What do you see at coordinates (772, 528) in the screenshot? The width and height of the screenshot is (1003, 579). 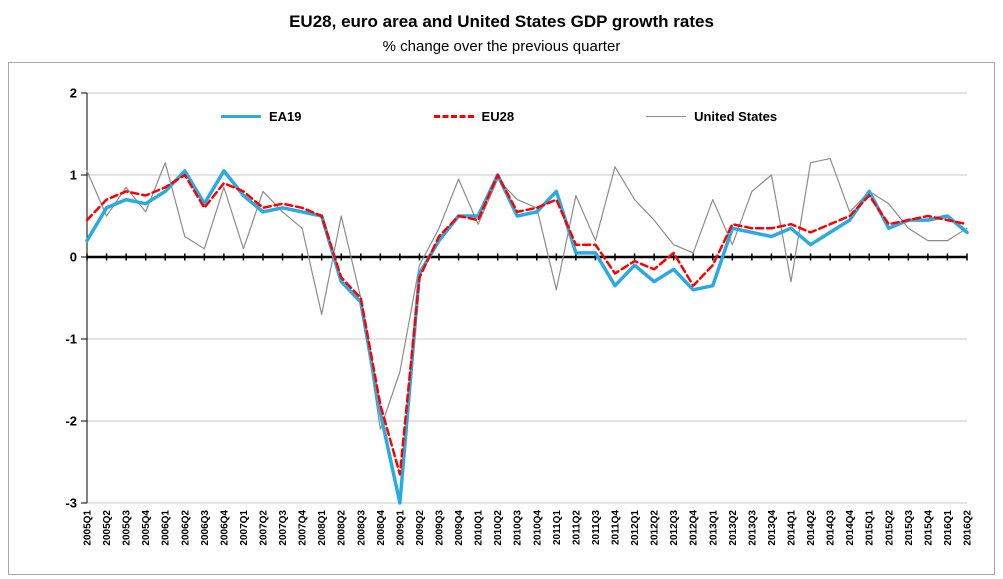 I see `svg-text: 2013Q4` at bounding box center [772, 528].